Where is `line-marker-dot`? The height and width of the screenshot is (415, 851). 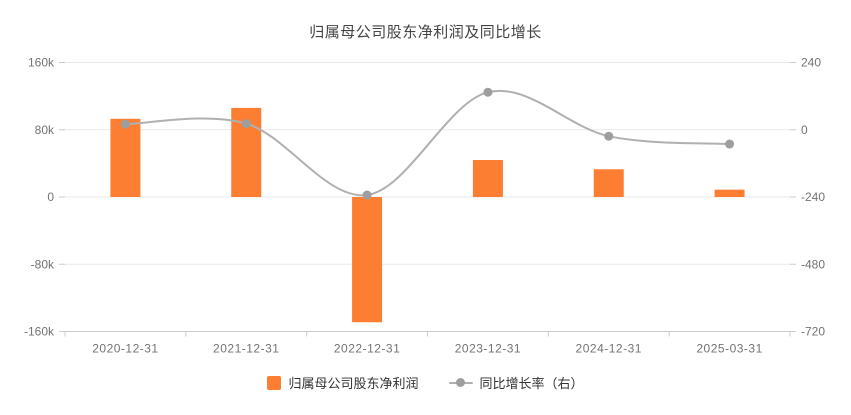
line-marker-dot is located at coordinates (460, 382).